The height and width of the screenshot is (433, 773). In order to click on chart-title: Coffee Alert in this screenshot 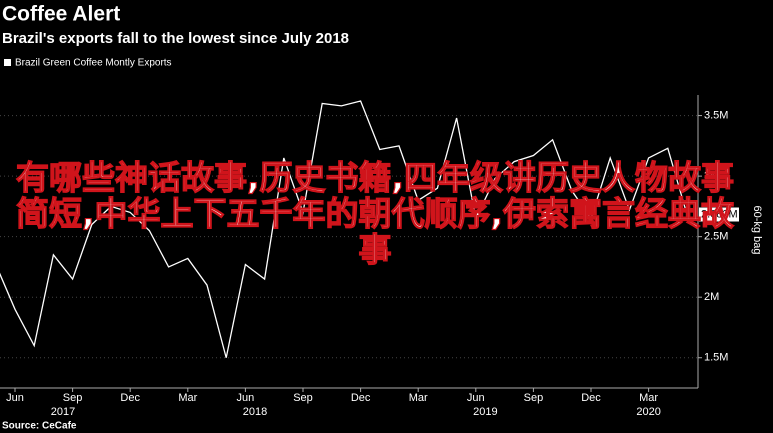, I will do `click(61, 14)`.